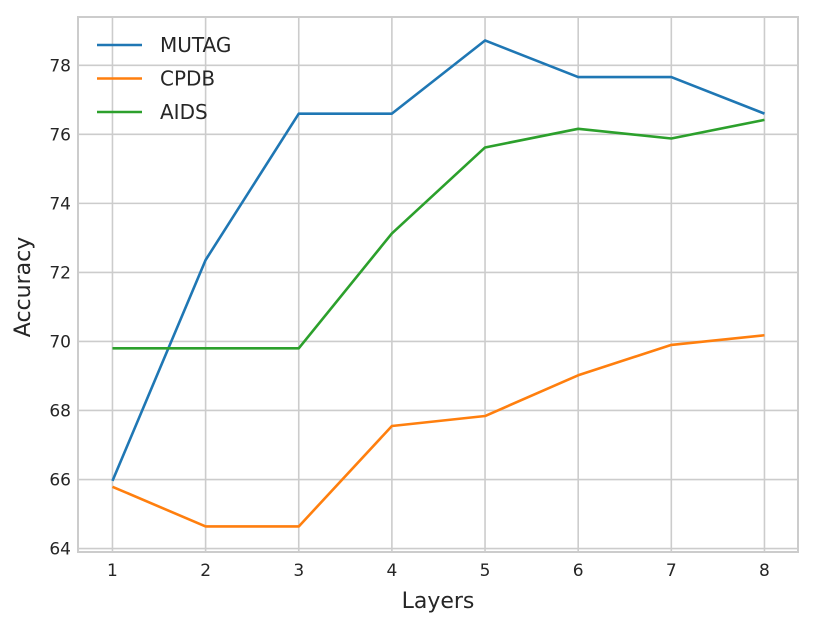 The width and height of the screenshot is (818, 627). I want to click on legend: MUTAG CPDB AIDS, so click(164, 78).